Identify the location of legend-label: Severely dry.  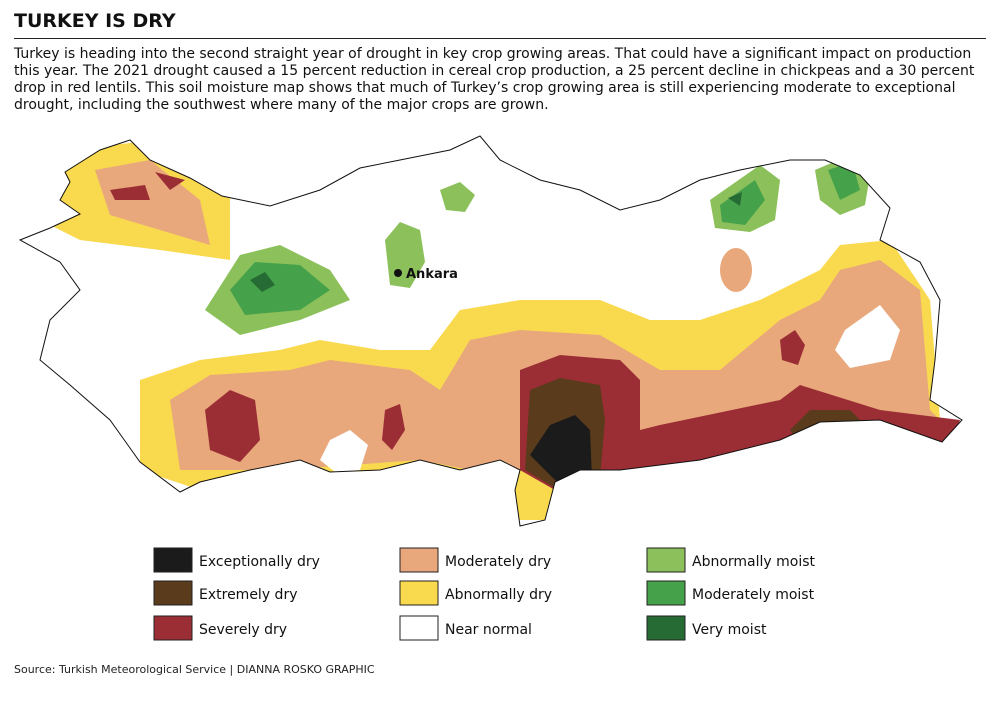
(243, 630).